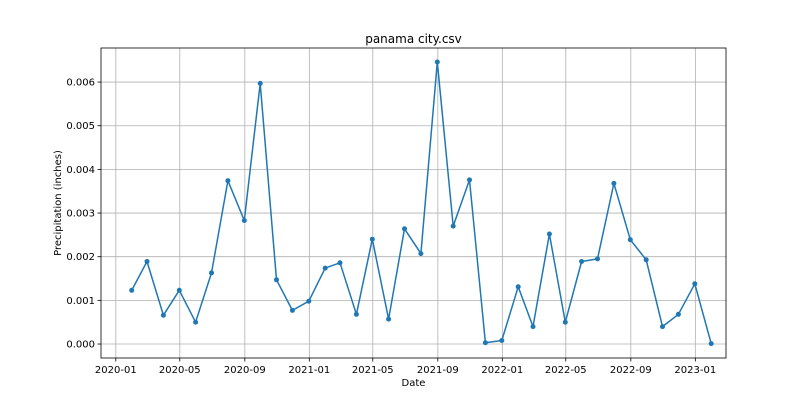 The width and height of the screenshot is (806, 403). I want to click on x-tick-label: 2020-05, so click(180, 370).